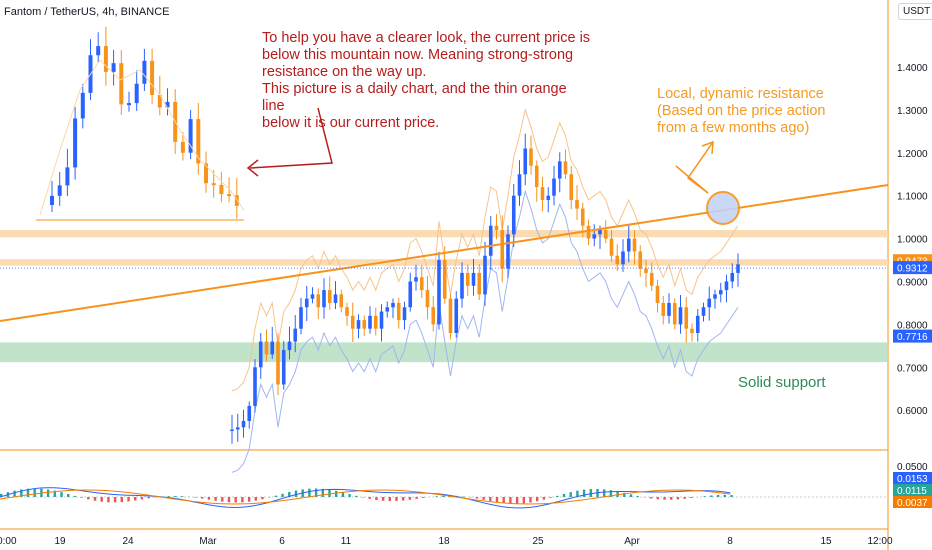 The width and height of the screenshot is (932, 550). I want to click on currency-button: USDT, so click(915, 11).